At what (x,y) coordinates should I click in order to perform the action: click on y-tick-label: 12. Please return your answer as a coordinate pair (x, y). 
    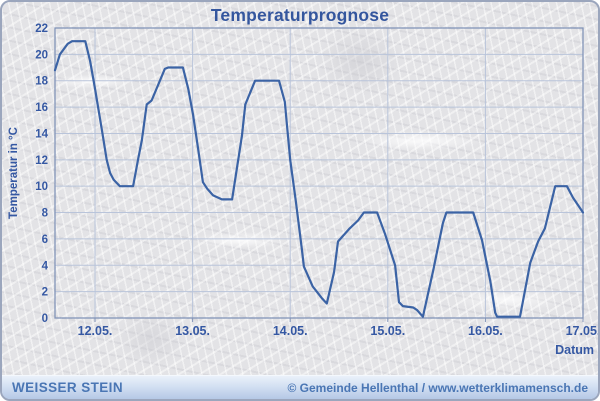
    Looking at the image, I should click on (41, 161).